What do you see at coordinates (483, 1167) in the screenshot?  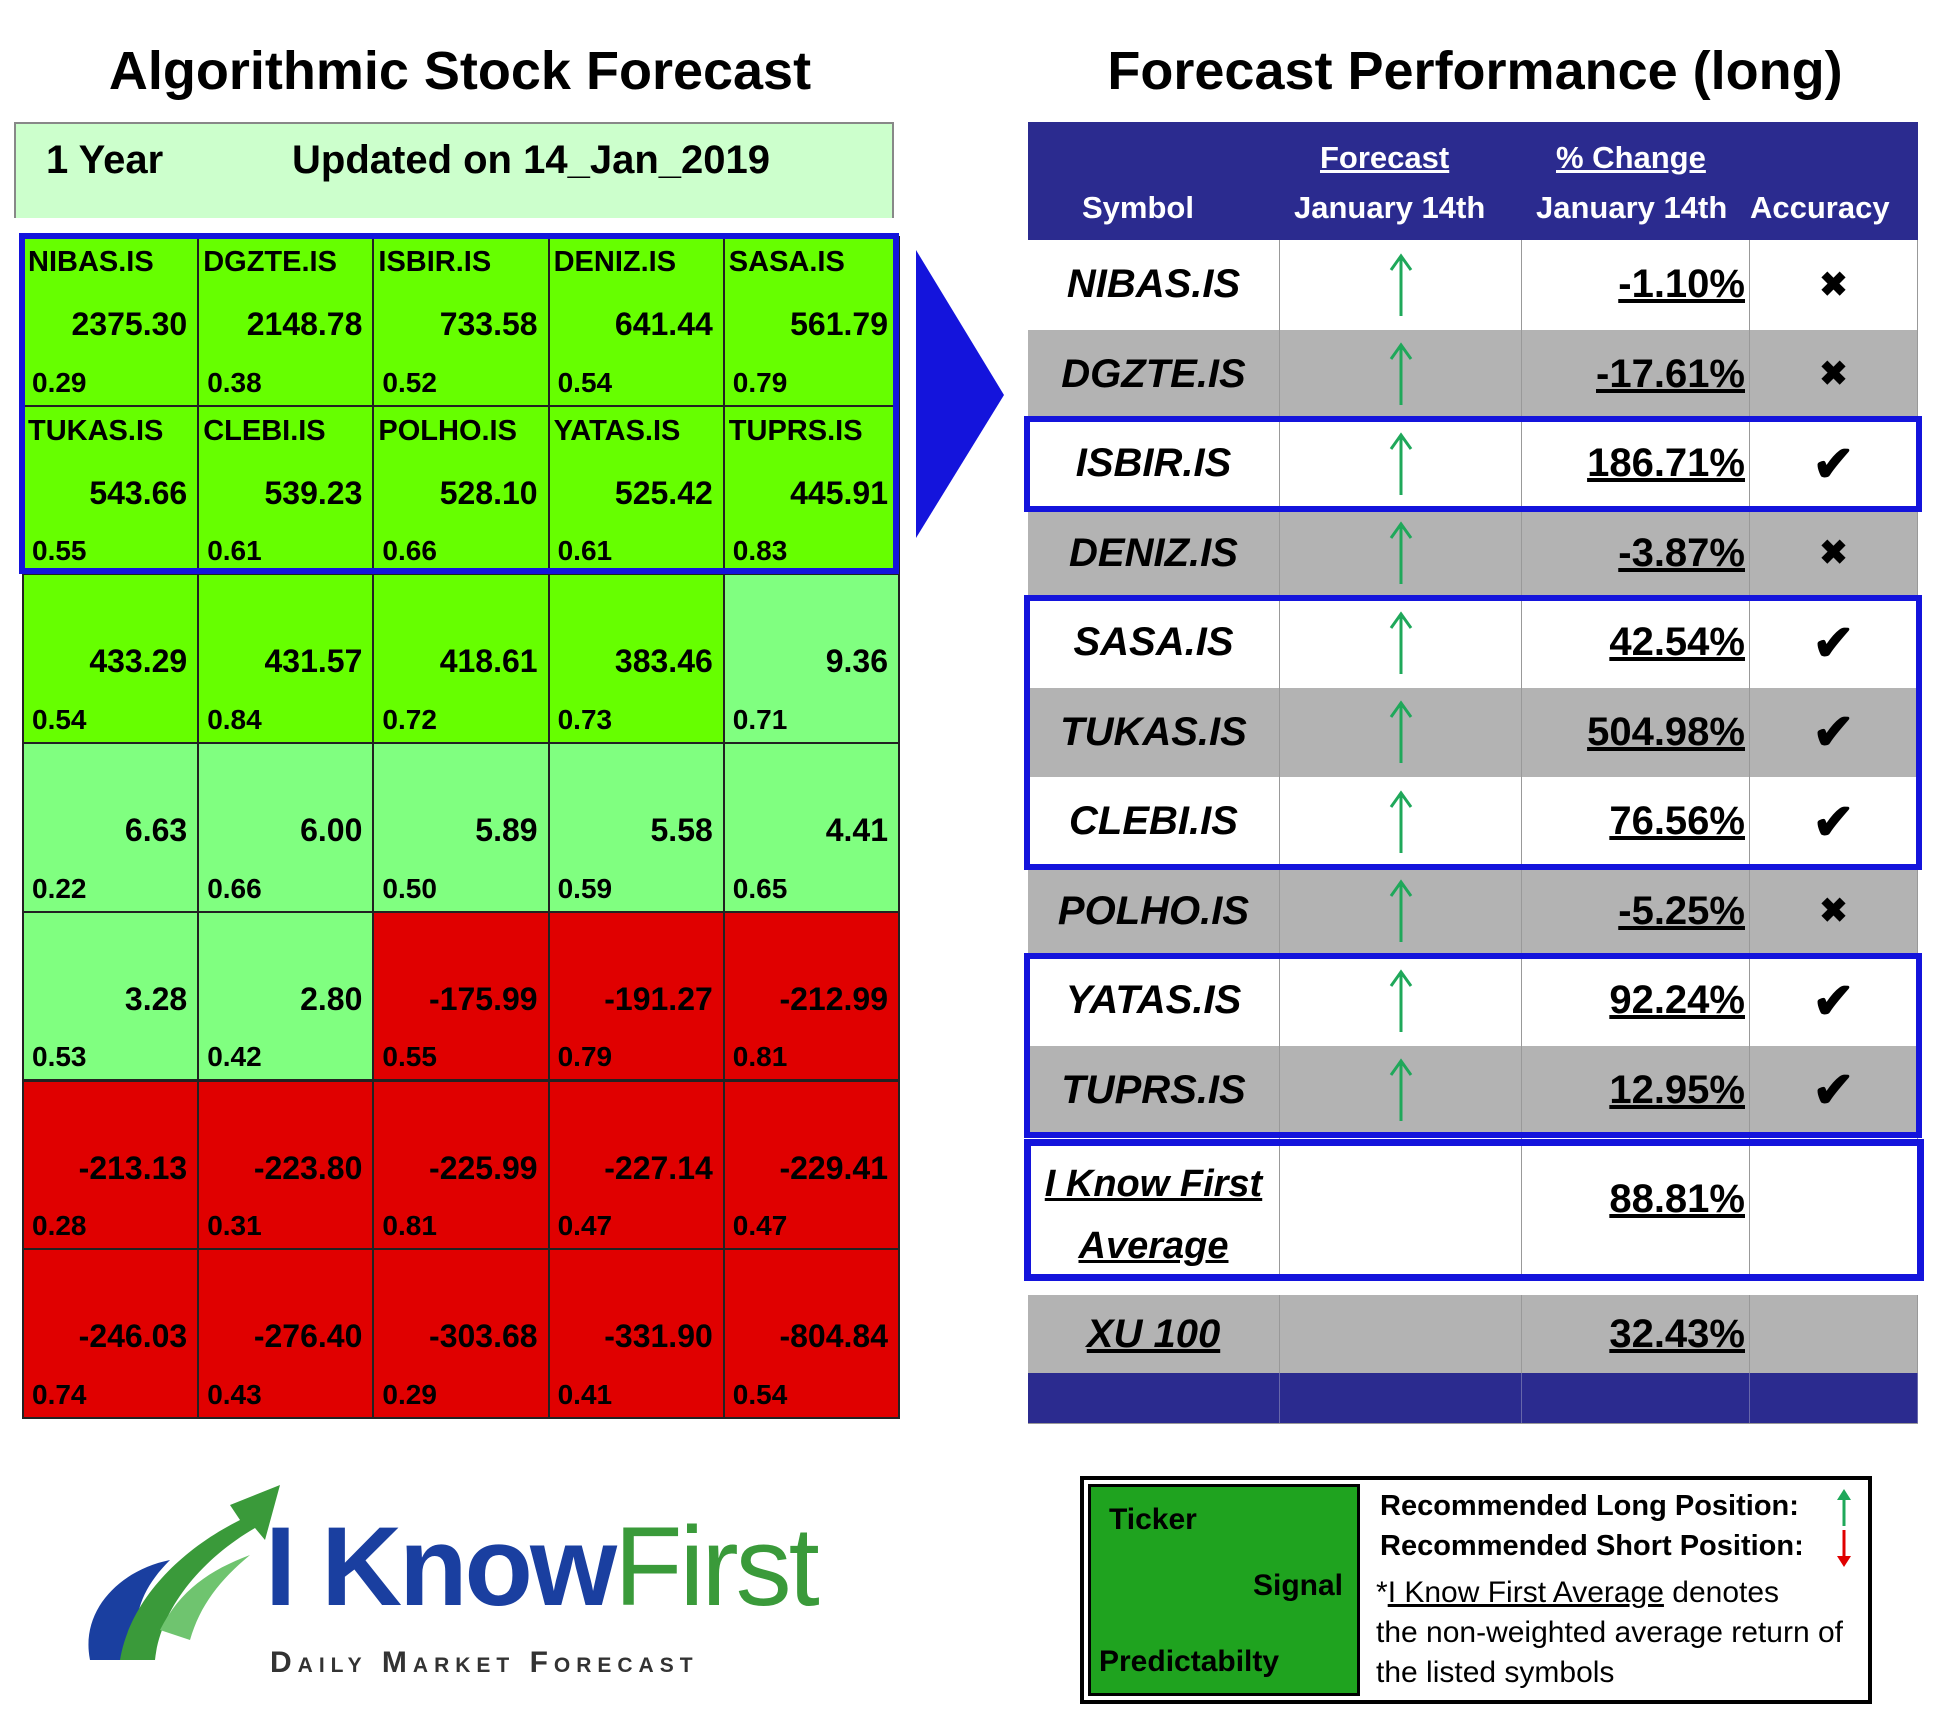 I see `cell-signal-value: -225.99` at bounding box center [483, 1167].